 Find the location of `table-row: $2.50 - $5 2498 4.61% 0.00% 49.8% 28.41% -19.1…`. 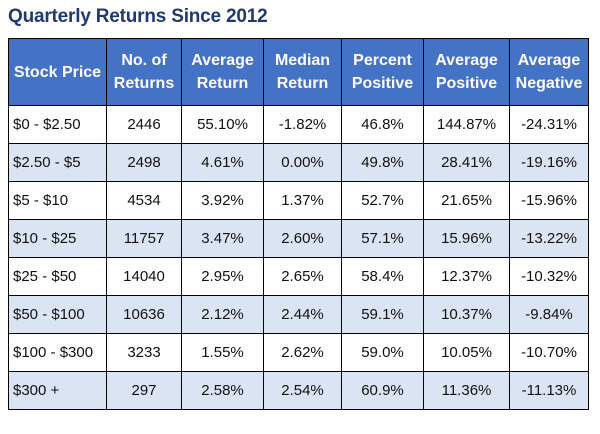

table-row: $2.50 - $5 2498 4.61% 0.00% 49.8% 28.41% -19.1… is located at coordinates (298, 162).